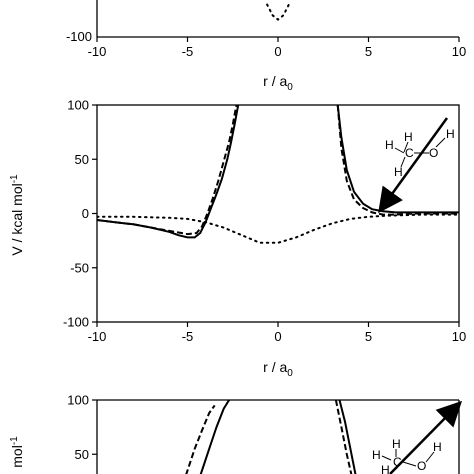  What do you see at coordinates (406, 147) in the screenshot?
I see `middle-bond-c-h1` at bounding box center [406, 147].